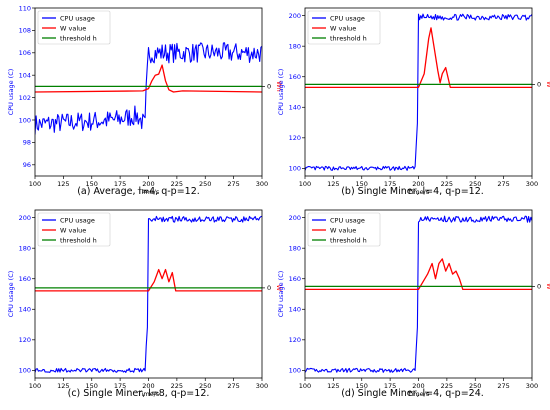 The image size is (550, 410). What do you see at coordinates (27, 143) in the screenshot?
I see `y-tick-label: 98` at bounding box center [27, 143].